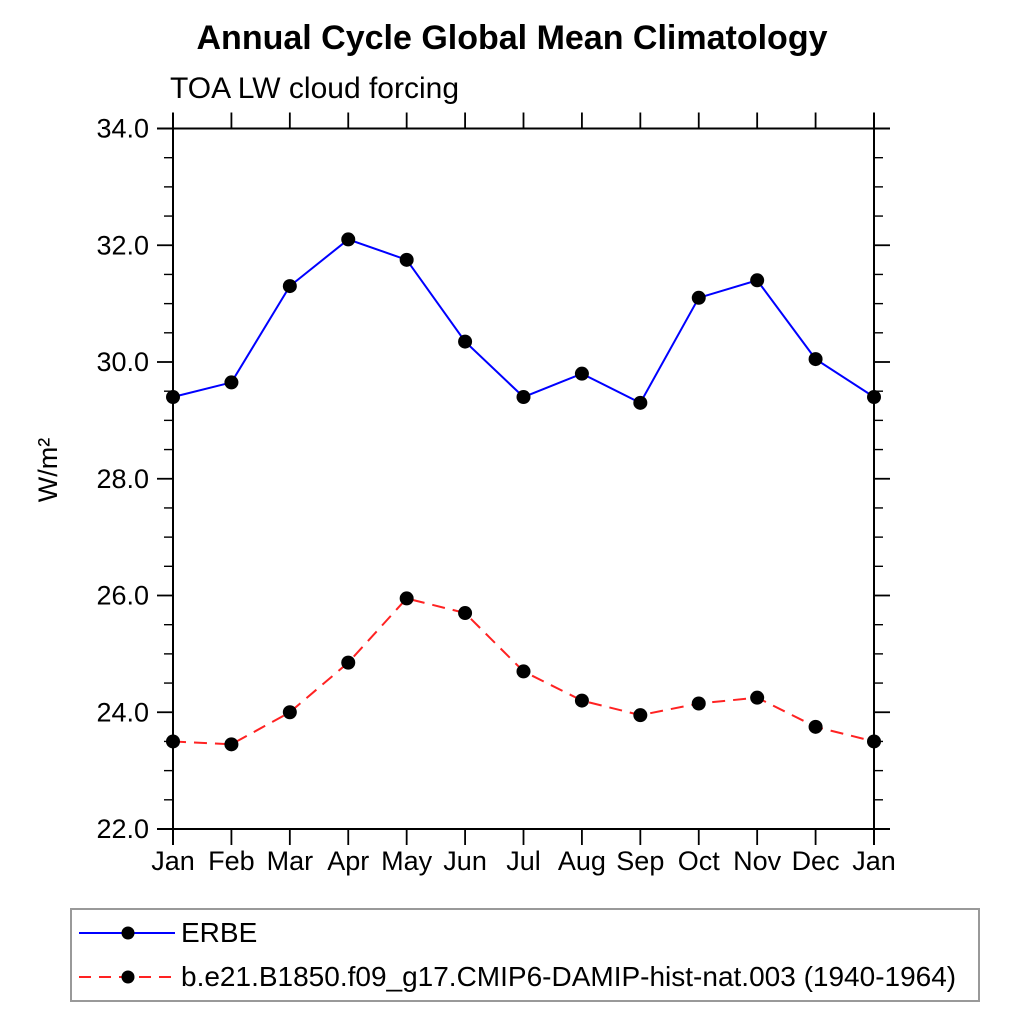 The width and height of the screenshot is (1024, 1024). Describe the element at coordinates (127, 977) in the screenshot. I see `hist-nat-line-sample-icon` at that location.